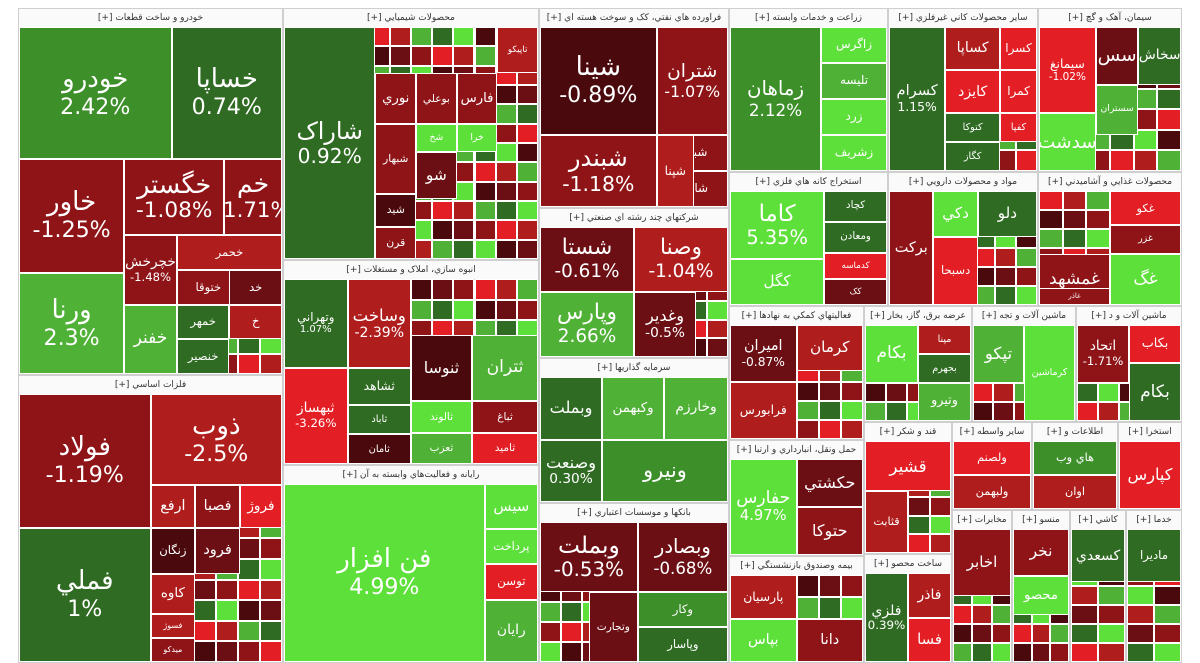 Image resolution: width=1200 pixels, height=663 pixels. Describe the element at coordinates (929, 639) in the screenshot. I see `ticker-tile: فسا` at that location.